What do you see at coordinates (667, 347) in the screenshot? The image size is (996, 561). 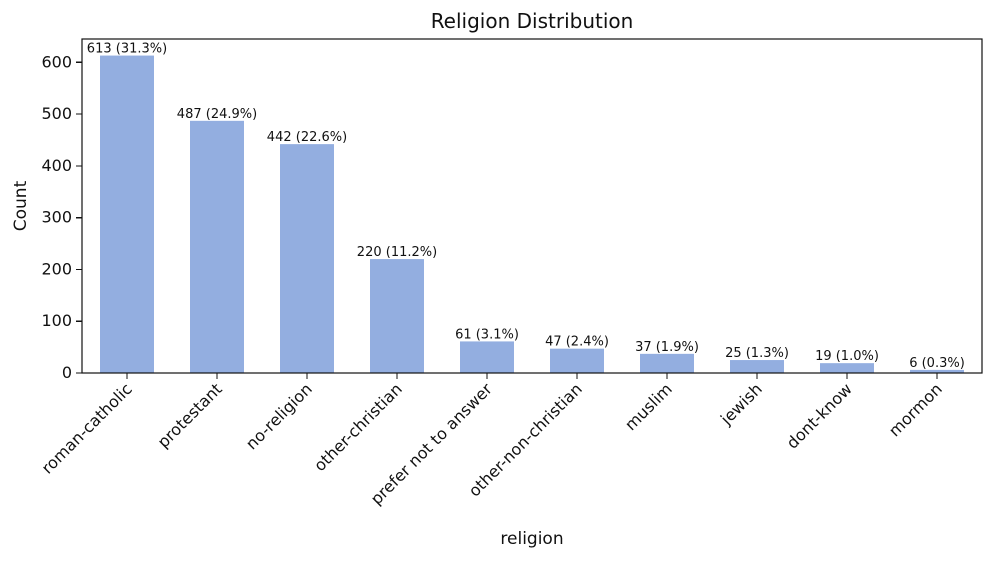 I see `data-label-muslim: 37 (1.9%)` at bounding box center [667, 347].